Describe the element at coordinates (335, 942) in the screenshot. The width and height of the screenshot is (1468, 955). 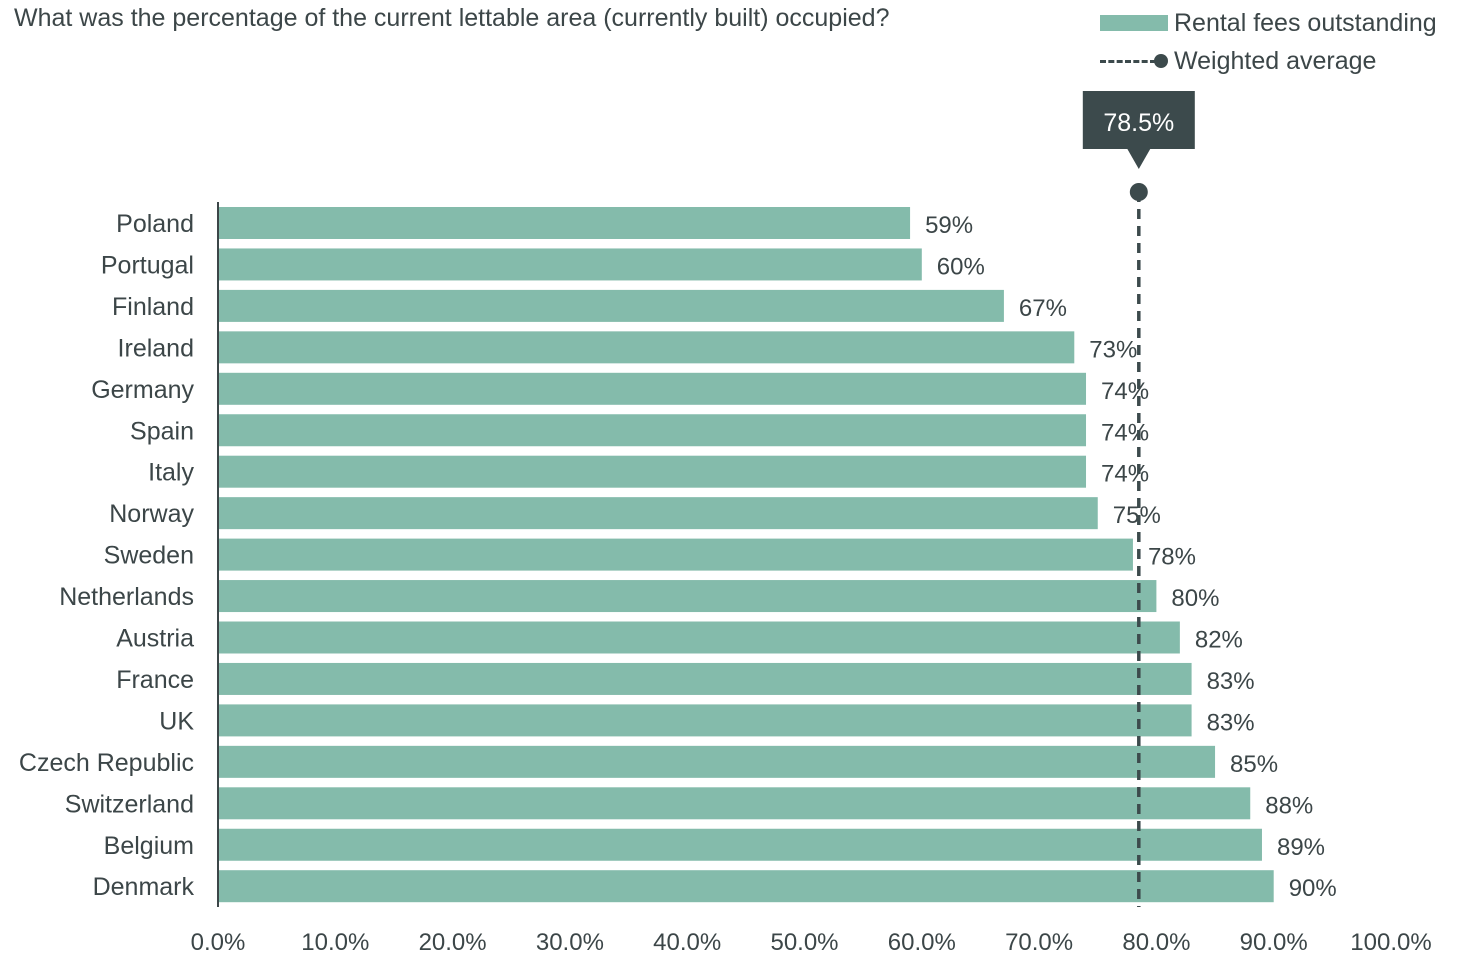
I see `x-tick-label: 10.0%` at that location.